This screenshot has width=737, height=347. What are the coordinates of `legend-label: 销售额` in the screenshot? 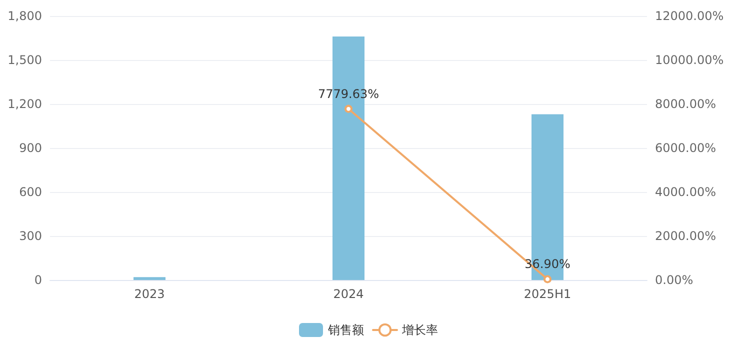 It's located at (345, 330).